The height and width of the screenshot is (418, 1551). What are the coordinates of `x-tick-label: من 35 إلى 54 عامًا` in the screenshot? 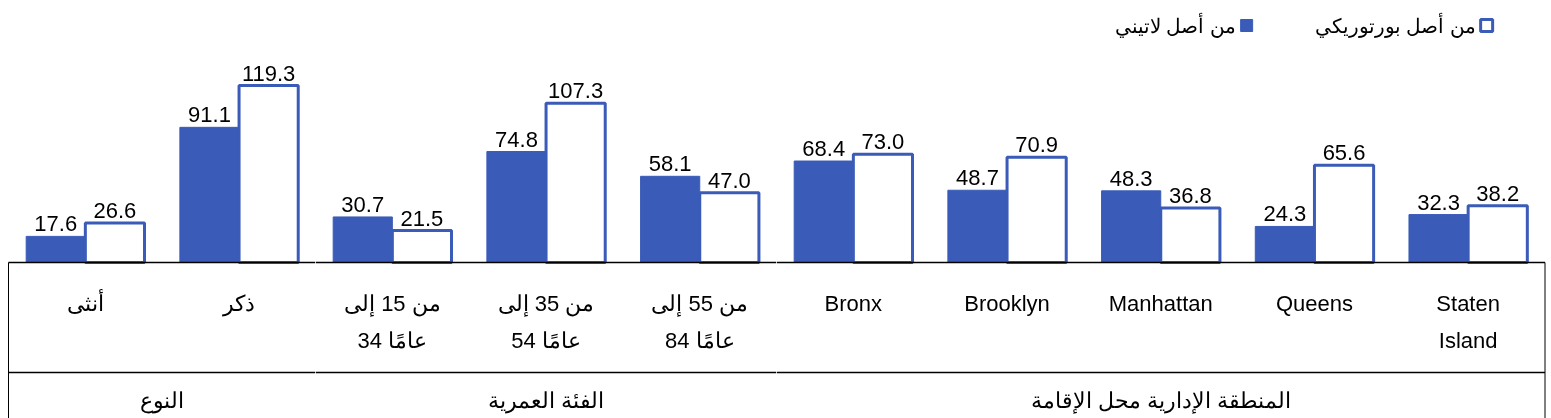 It's located at (546, 321).